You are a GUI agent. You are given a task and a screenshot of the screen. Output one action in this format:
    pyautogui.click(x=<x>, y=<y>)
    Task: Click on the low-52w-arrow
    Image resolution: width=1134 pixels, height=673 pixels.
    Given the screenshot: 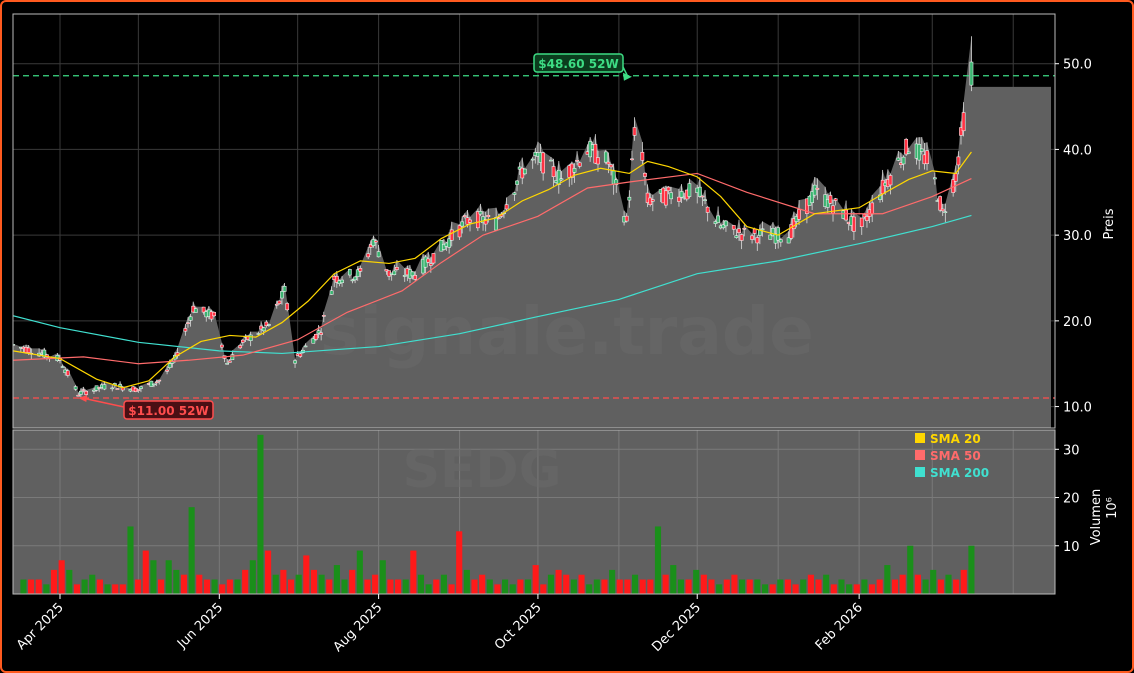 What is the action you would take?
    pyautogui.click(x=103, y=402)
    